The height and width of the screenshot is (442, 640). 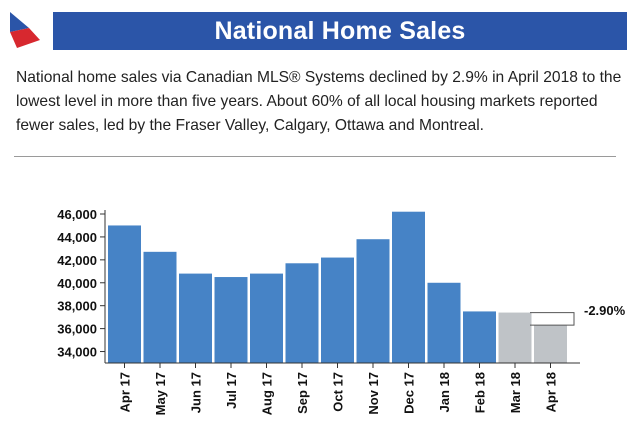 What do you see at coordinates (231, 390) in the screenshot?
I see `x-tick-label: Jul 17` at bounding box center [231, 390].